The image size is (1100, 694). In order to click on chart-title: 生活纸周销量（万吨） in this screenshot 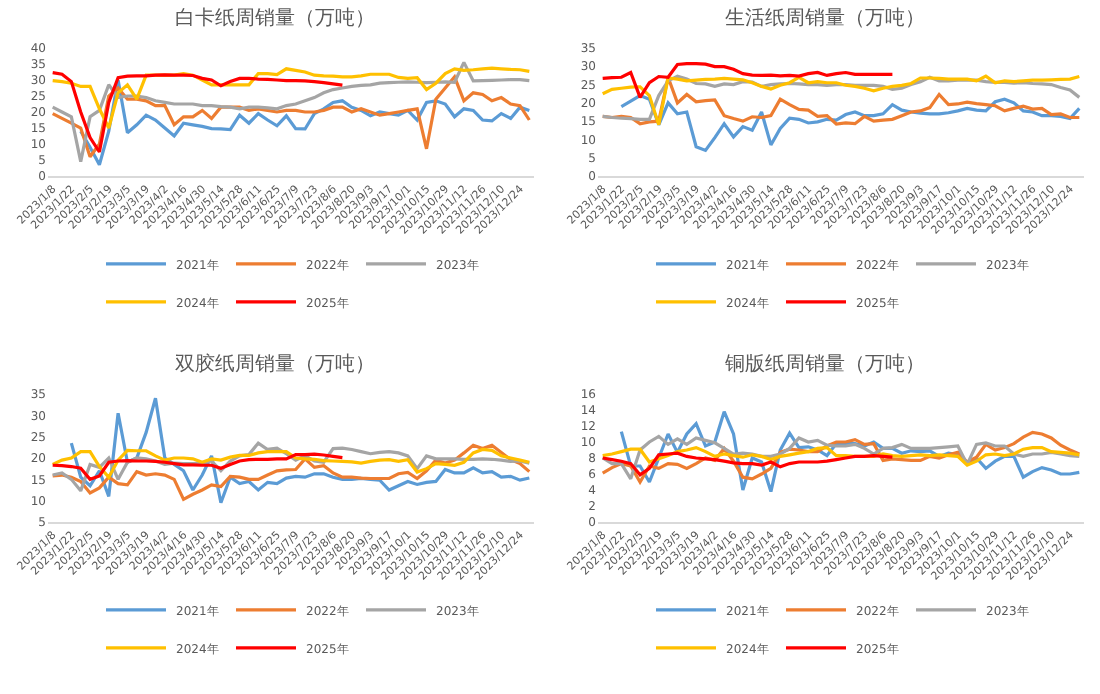, I will do `click(825, 18)`.